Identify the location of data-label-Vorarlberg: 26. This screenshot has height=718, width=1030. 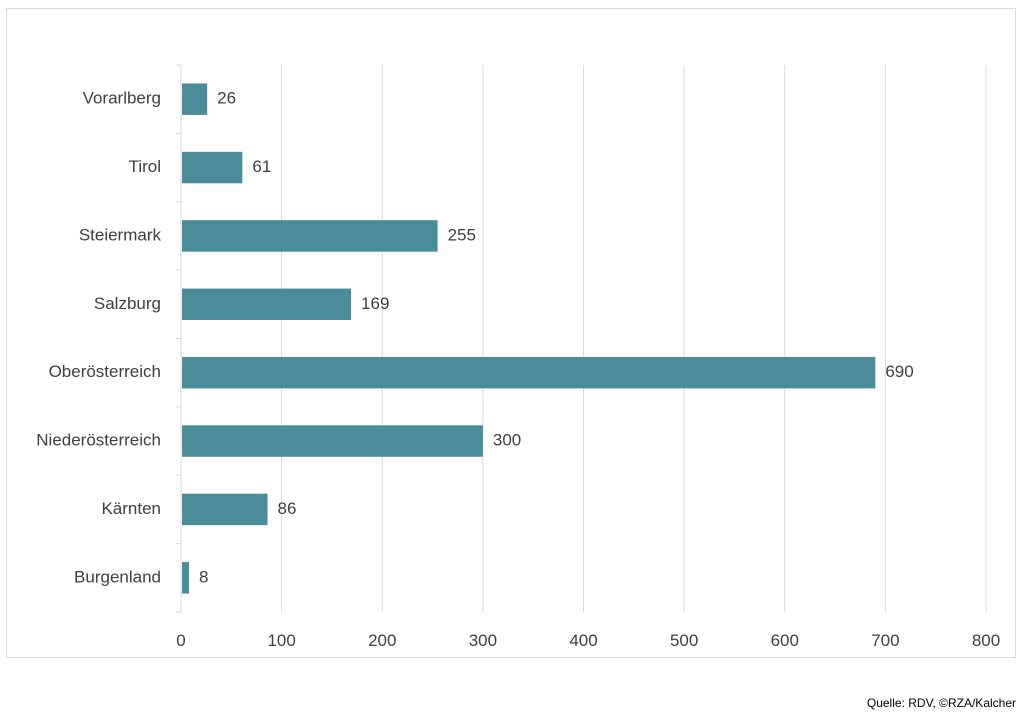
(226, 98).